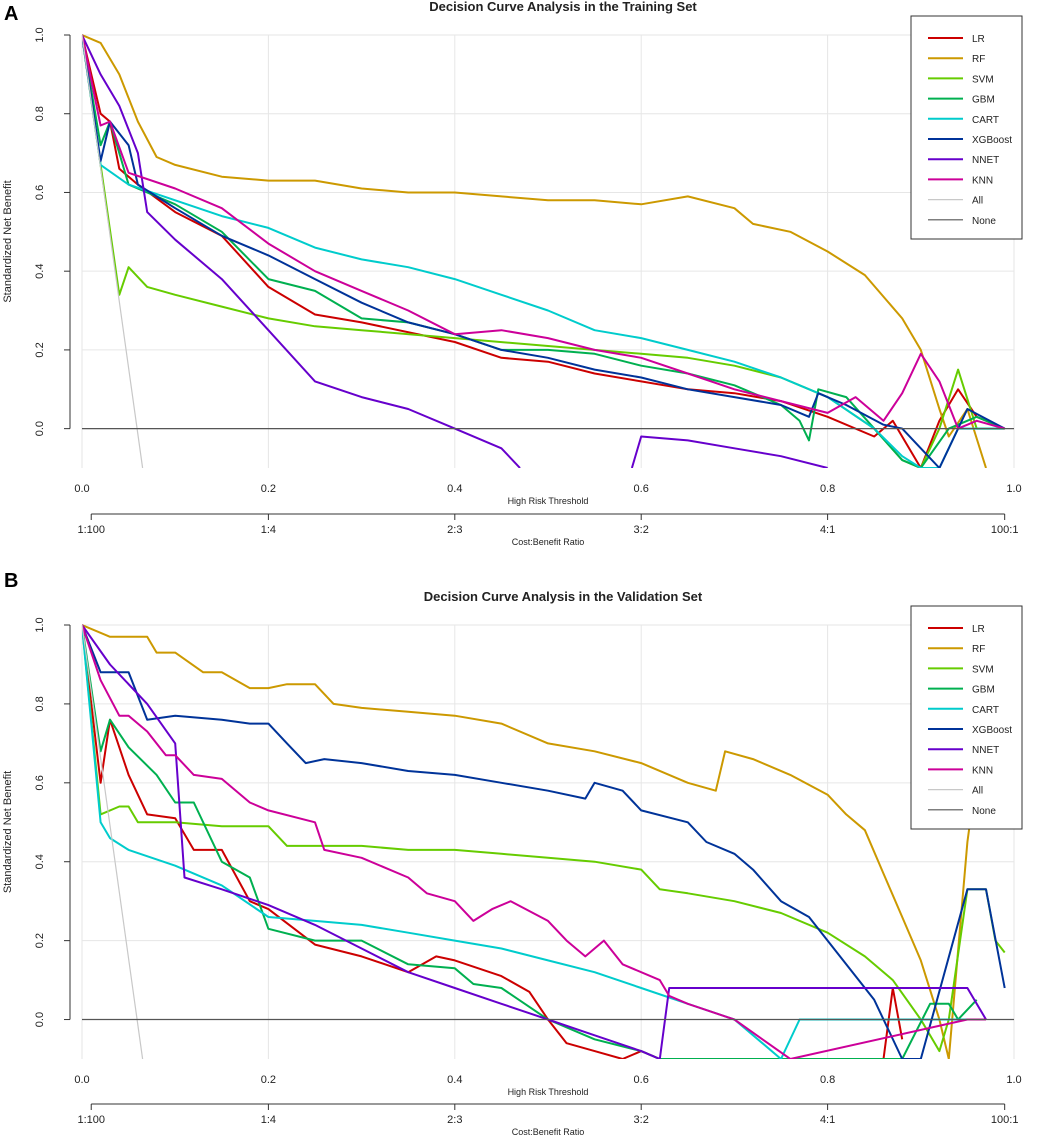 This screenshot has width=1052, height=1139. What do you see at coordinates (11, 581) in the screenshot?
I see `panel-label-b: B` at bounding box center [11, 581].